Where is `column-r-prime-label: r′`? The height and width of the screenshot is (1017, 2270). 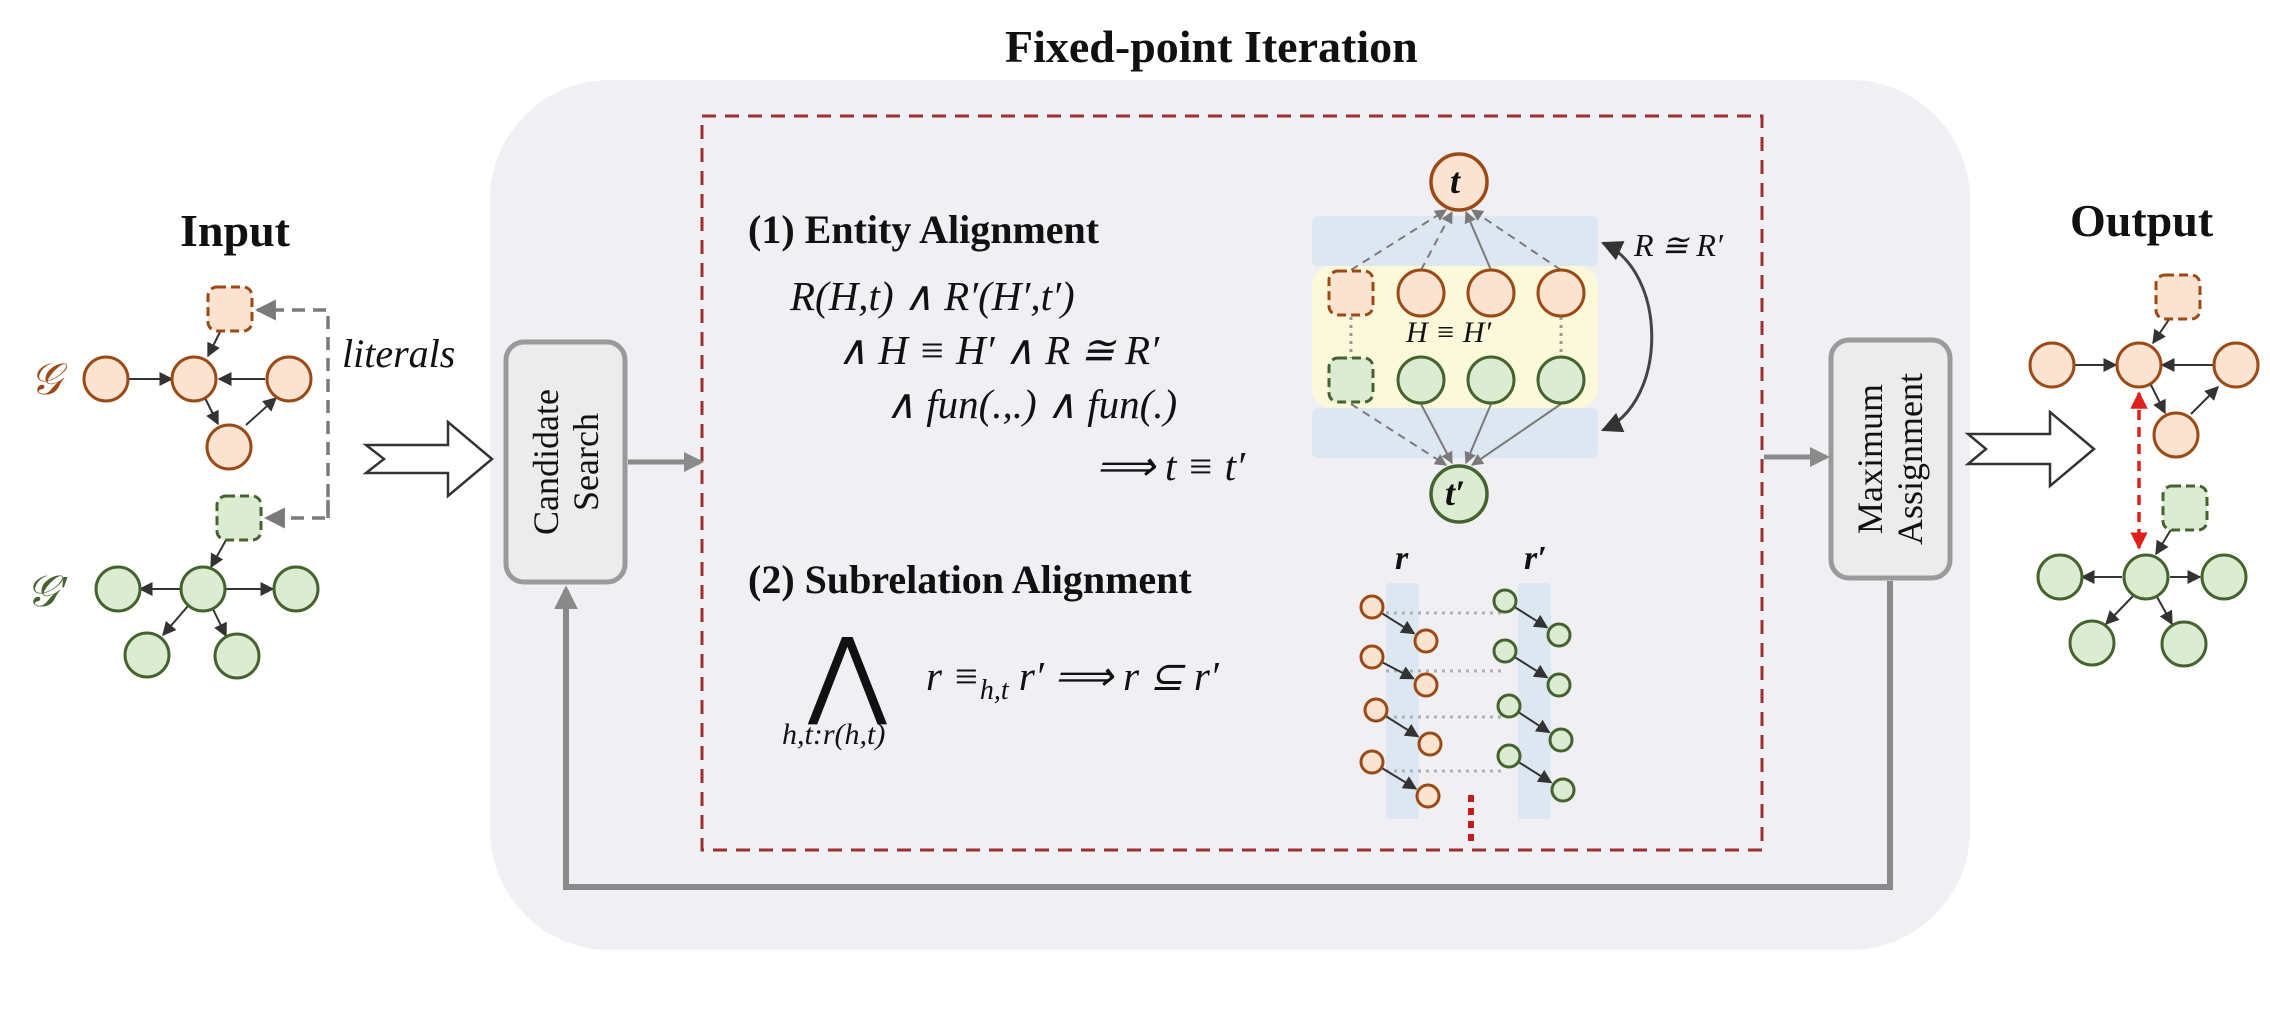 column-r-prime-label: r′ is located at coordinates (1535, 558).